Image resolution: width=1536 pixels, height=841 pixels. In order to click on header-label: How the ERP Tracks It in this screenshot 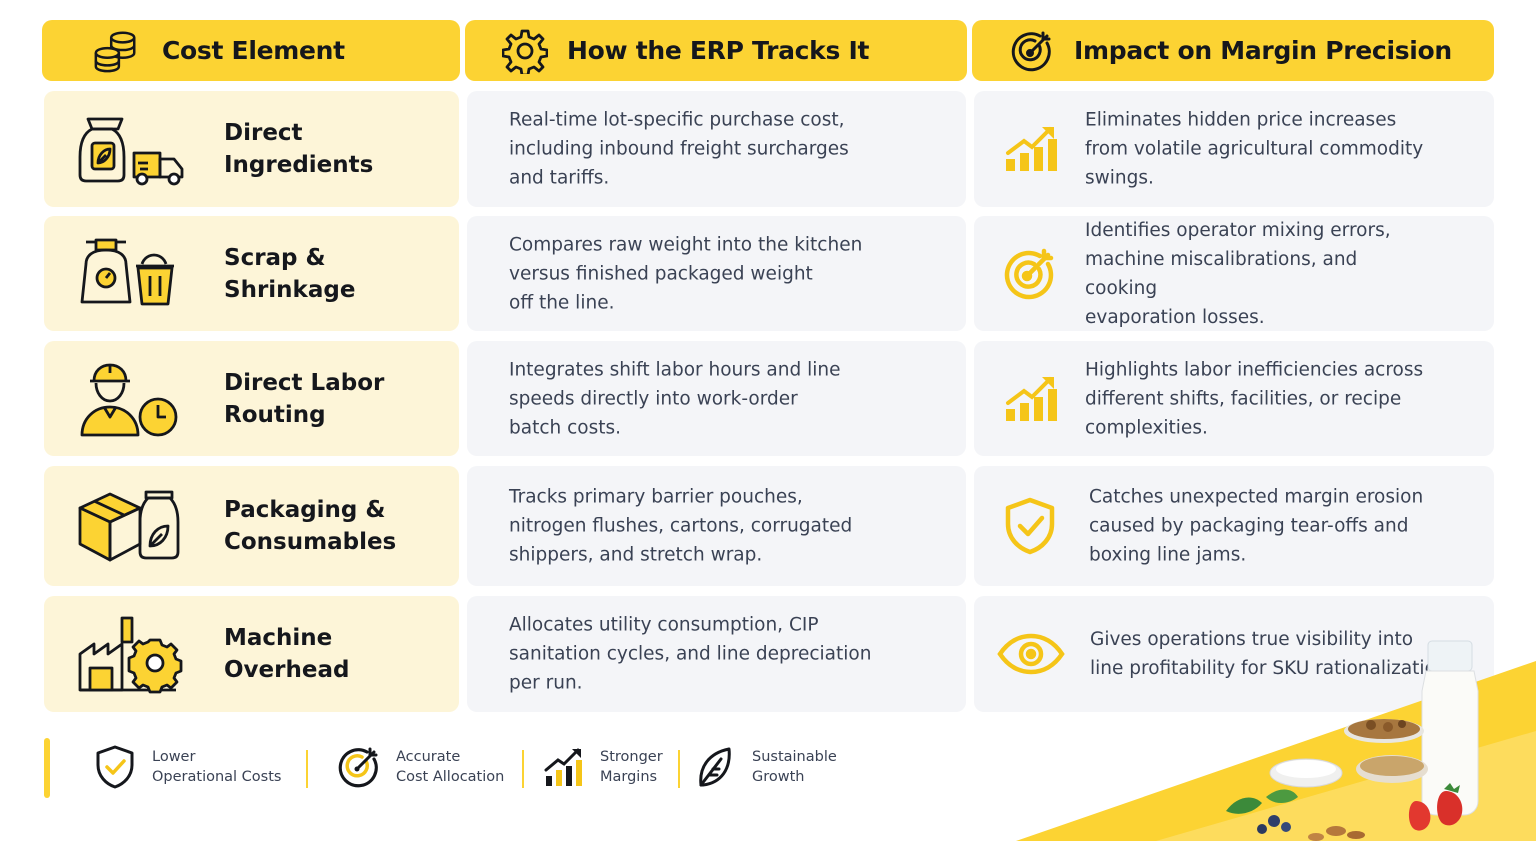, I will do `click(718, 50)`.